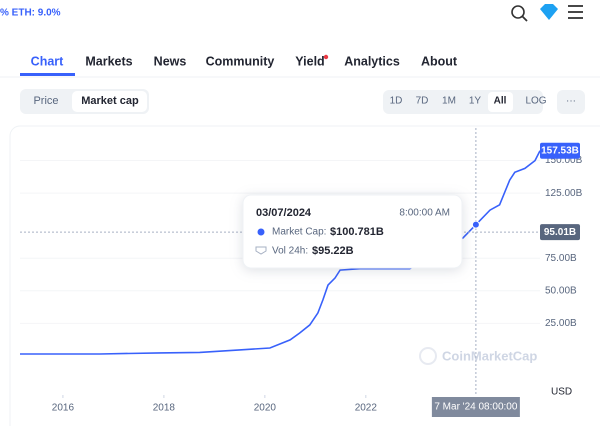  What do you see at coordinates (47, 74) in the screenshot?
I see `active-tab-underline` at bounding box center [47, 74].